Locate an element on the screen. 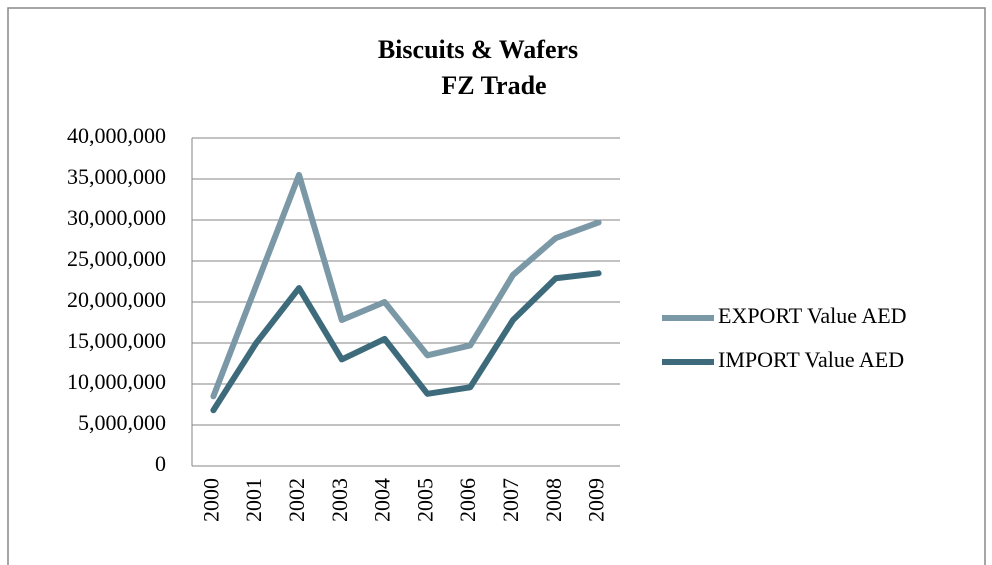  x-tick-label: 2002 is located at coordinates (296, 500).